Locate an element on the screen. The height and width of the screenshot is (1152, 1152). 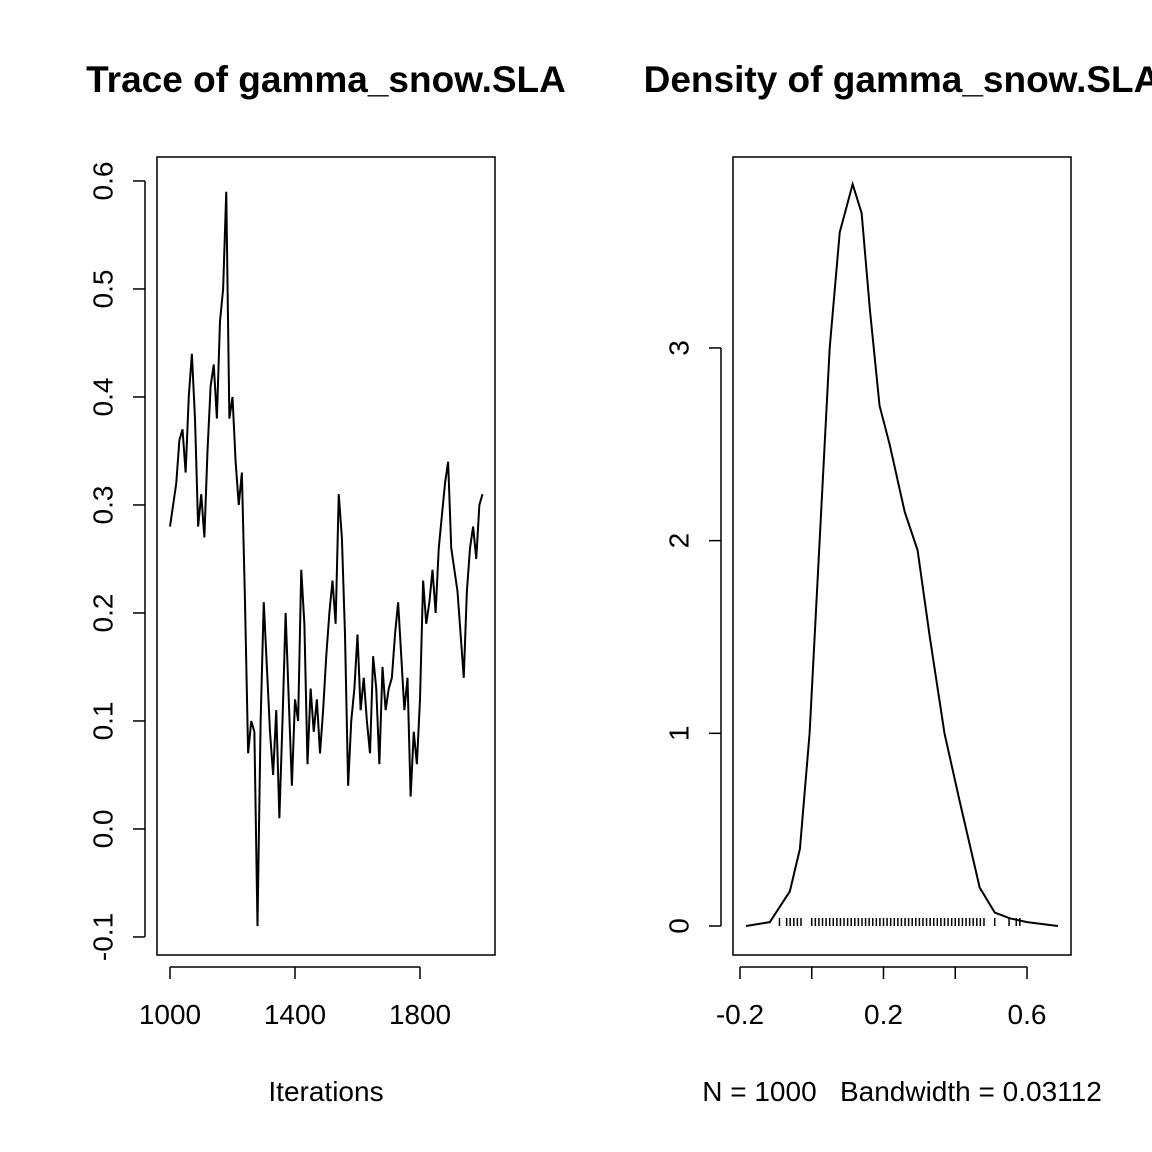
y-tick-label: 0.3 is located at coordinates (102, 505).